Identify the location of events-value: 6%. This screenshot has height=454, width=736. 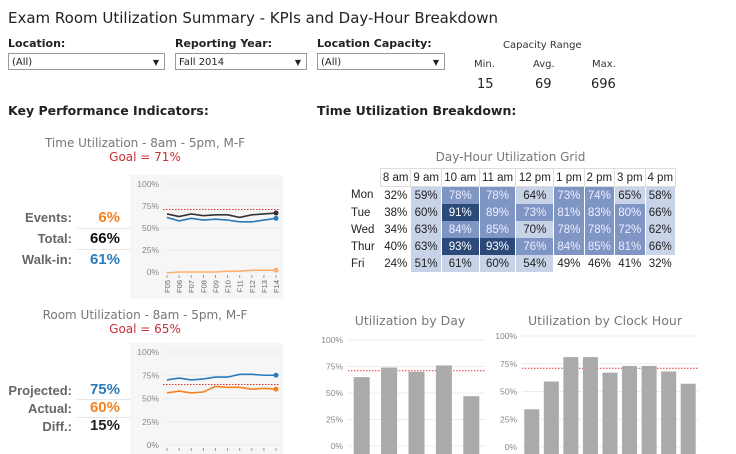
(109, 217).